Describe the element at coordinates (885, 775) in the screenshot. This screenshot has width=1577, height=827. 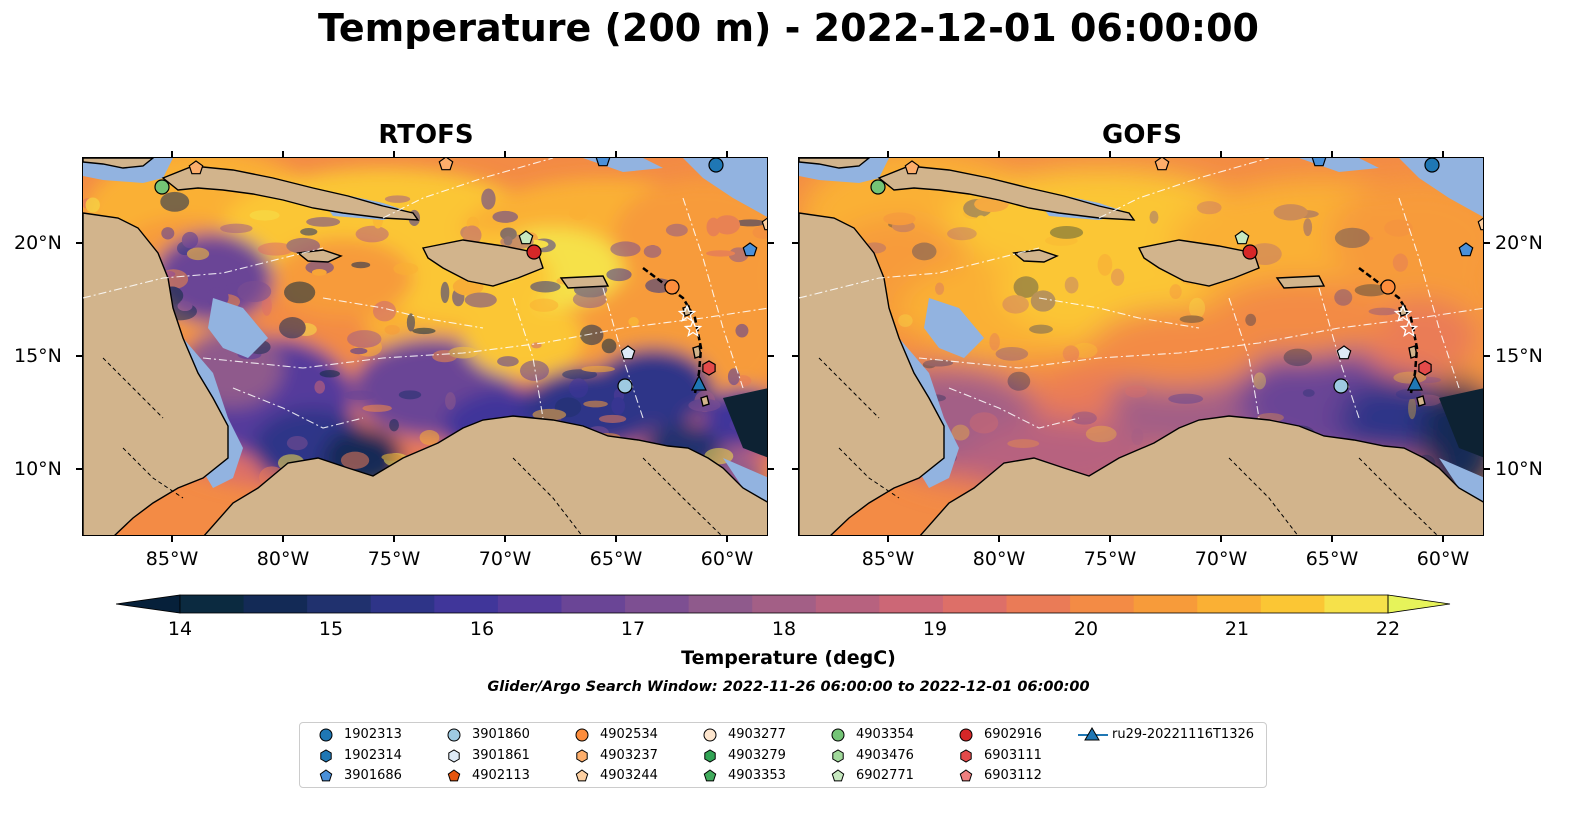
I see `legend-label: 6902771` at that location.